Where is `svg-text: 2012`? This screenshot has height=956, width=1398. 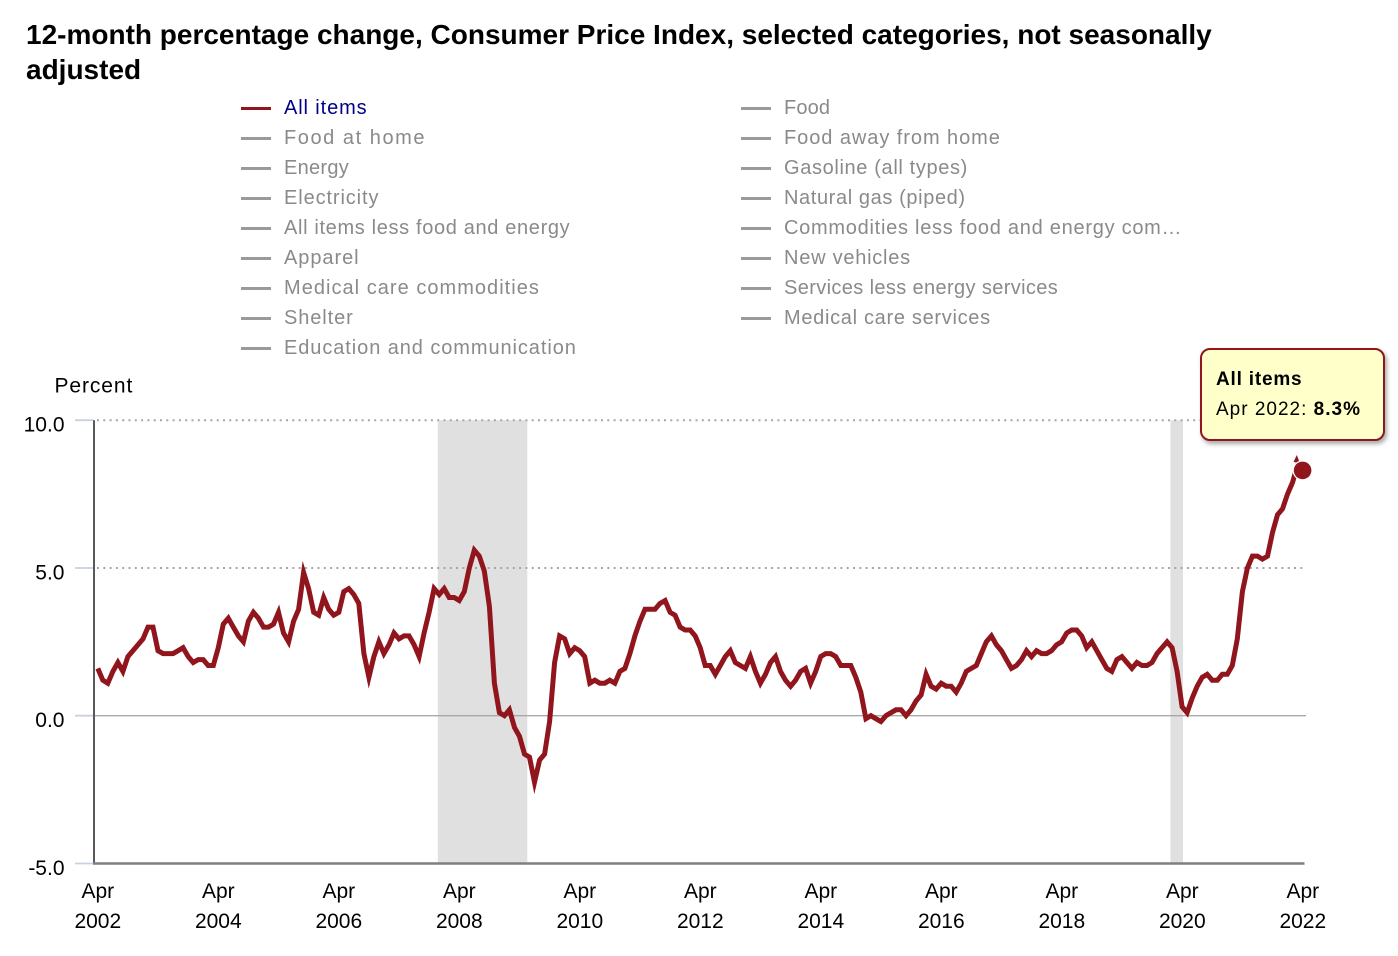
svg-text: 2012 is located at coordinates (700, 921).